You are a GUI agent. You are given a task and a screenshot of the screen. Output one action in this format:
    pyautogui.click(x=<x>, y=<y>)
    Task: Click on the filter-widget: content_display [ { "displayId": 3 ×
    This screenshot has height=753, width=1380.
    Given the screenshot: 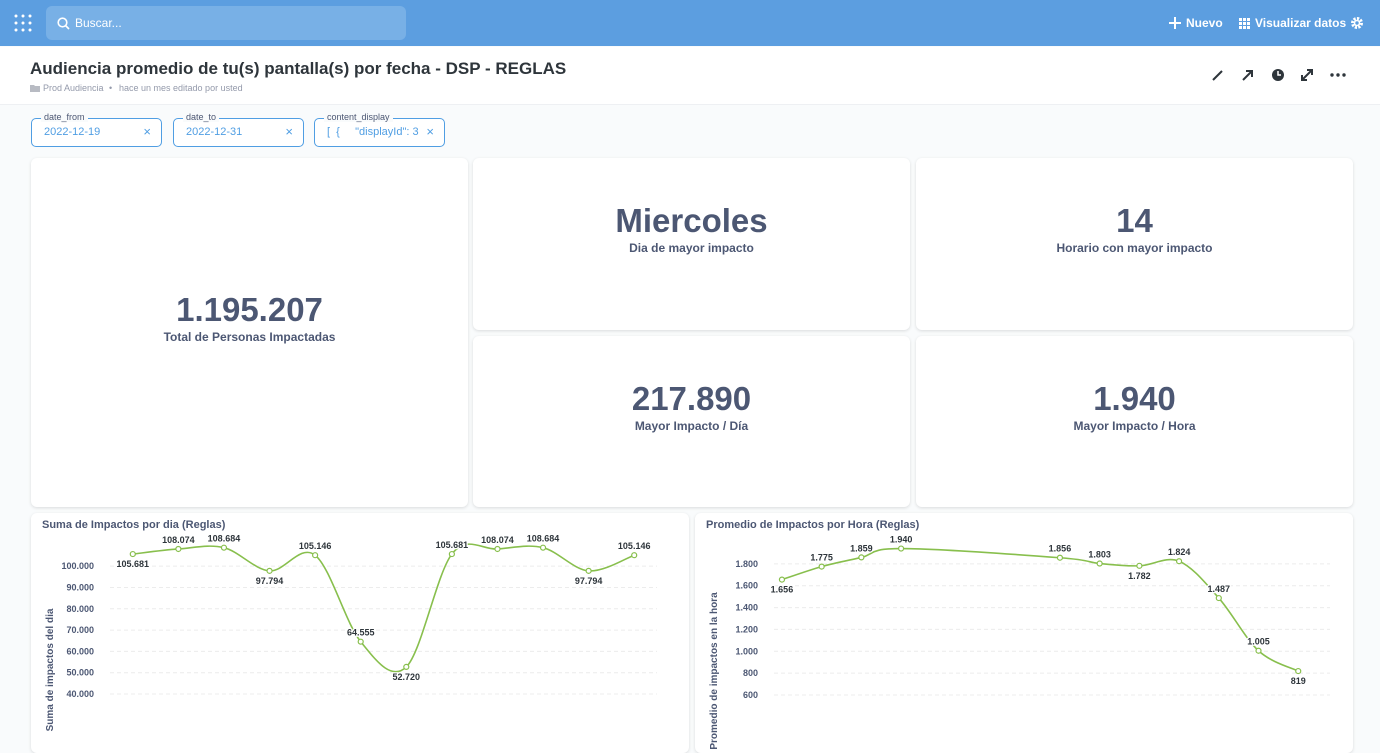 What is the action you would take?
    pyautogui.click(x=379, y=129)
    